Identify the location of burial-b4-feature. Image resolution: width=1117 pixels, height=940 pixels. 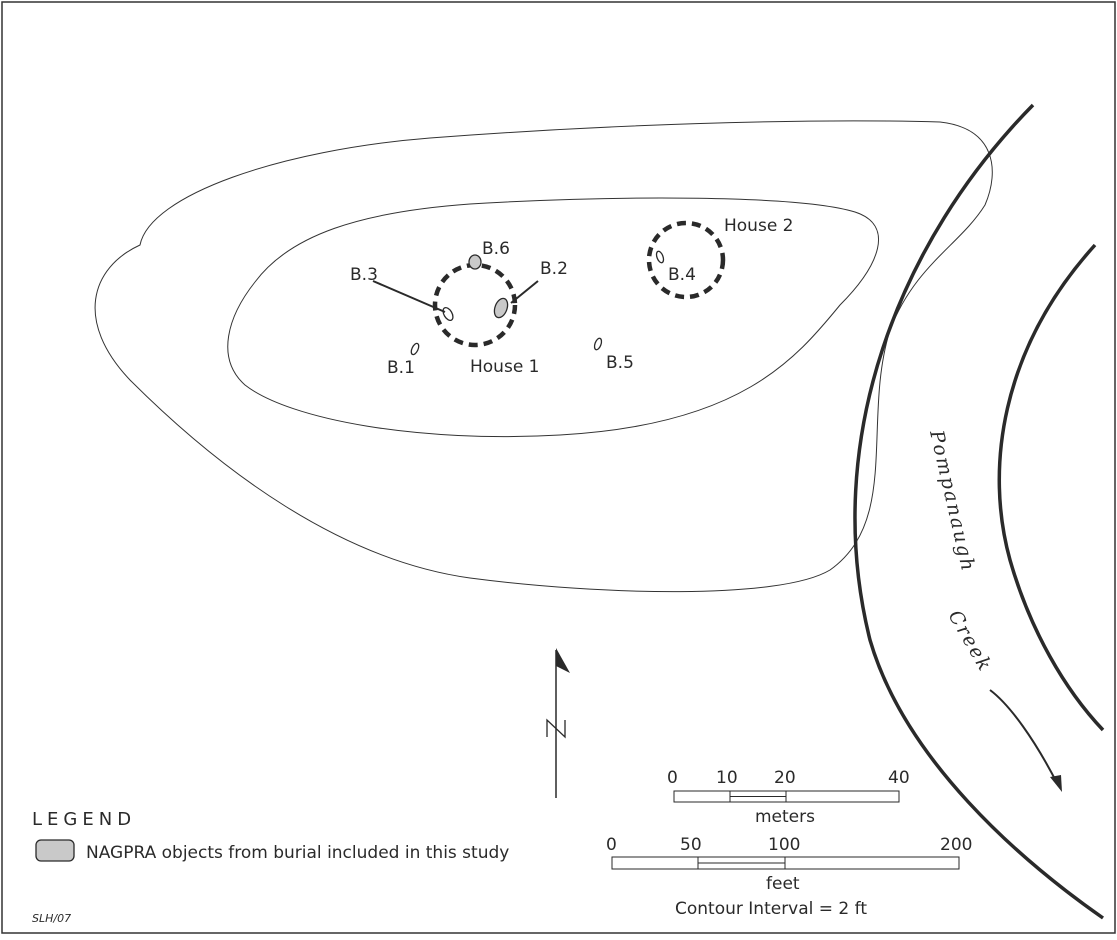
(660, 257).